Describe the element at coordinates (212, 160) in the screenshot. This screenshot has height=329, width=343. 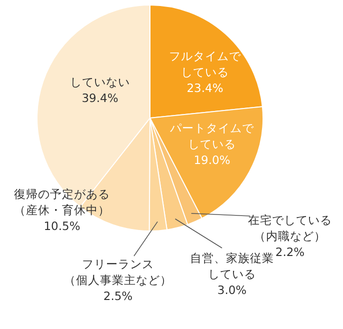
I see `data-label: 19.0%` at that location.